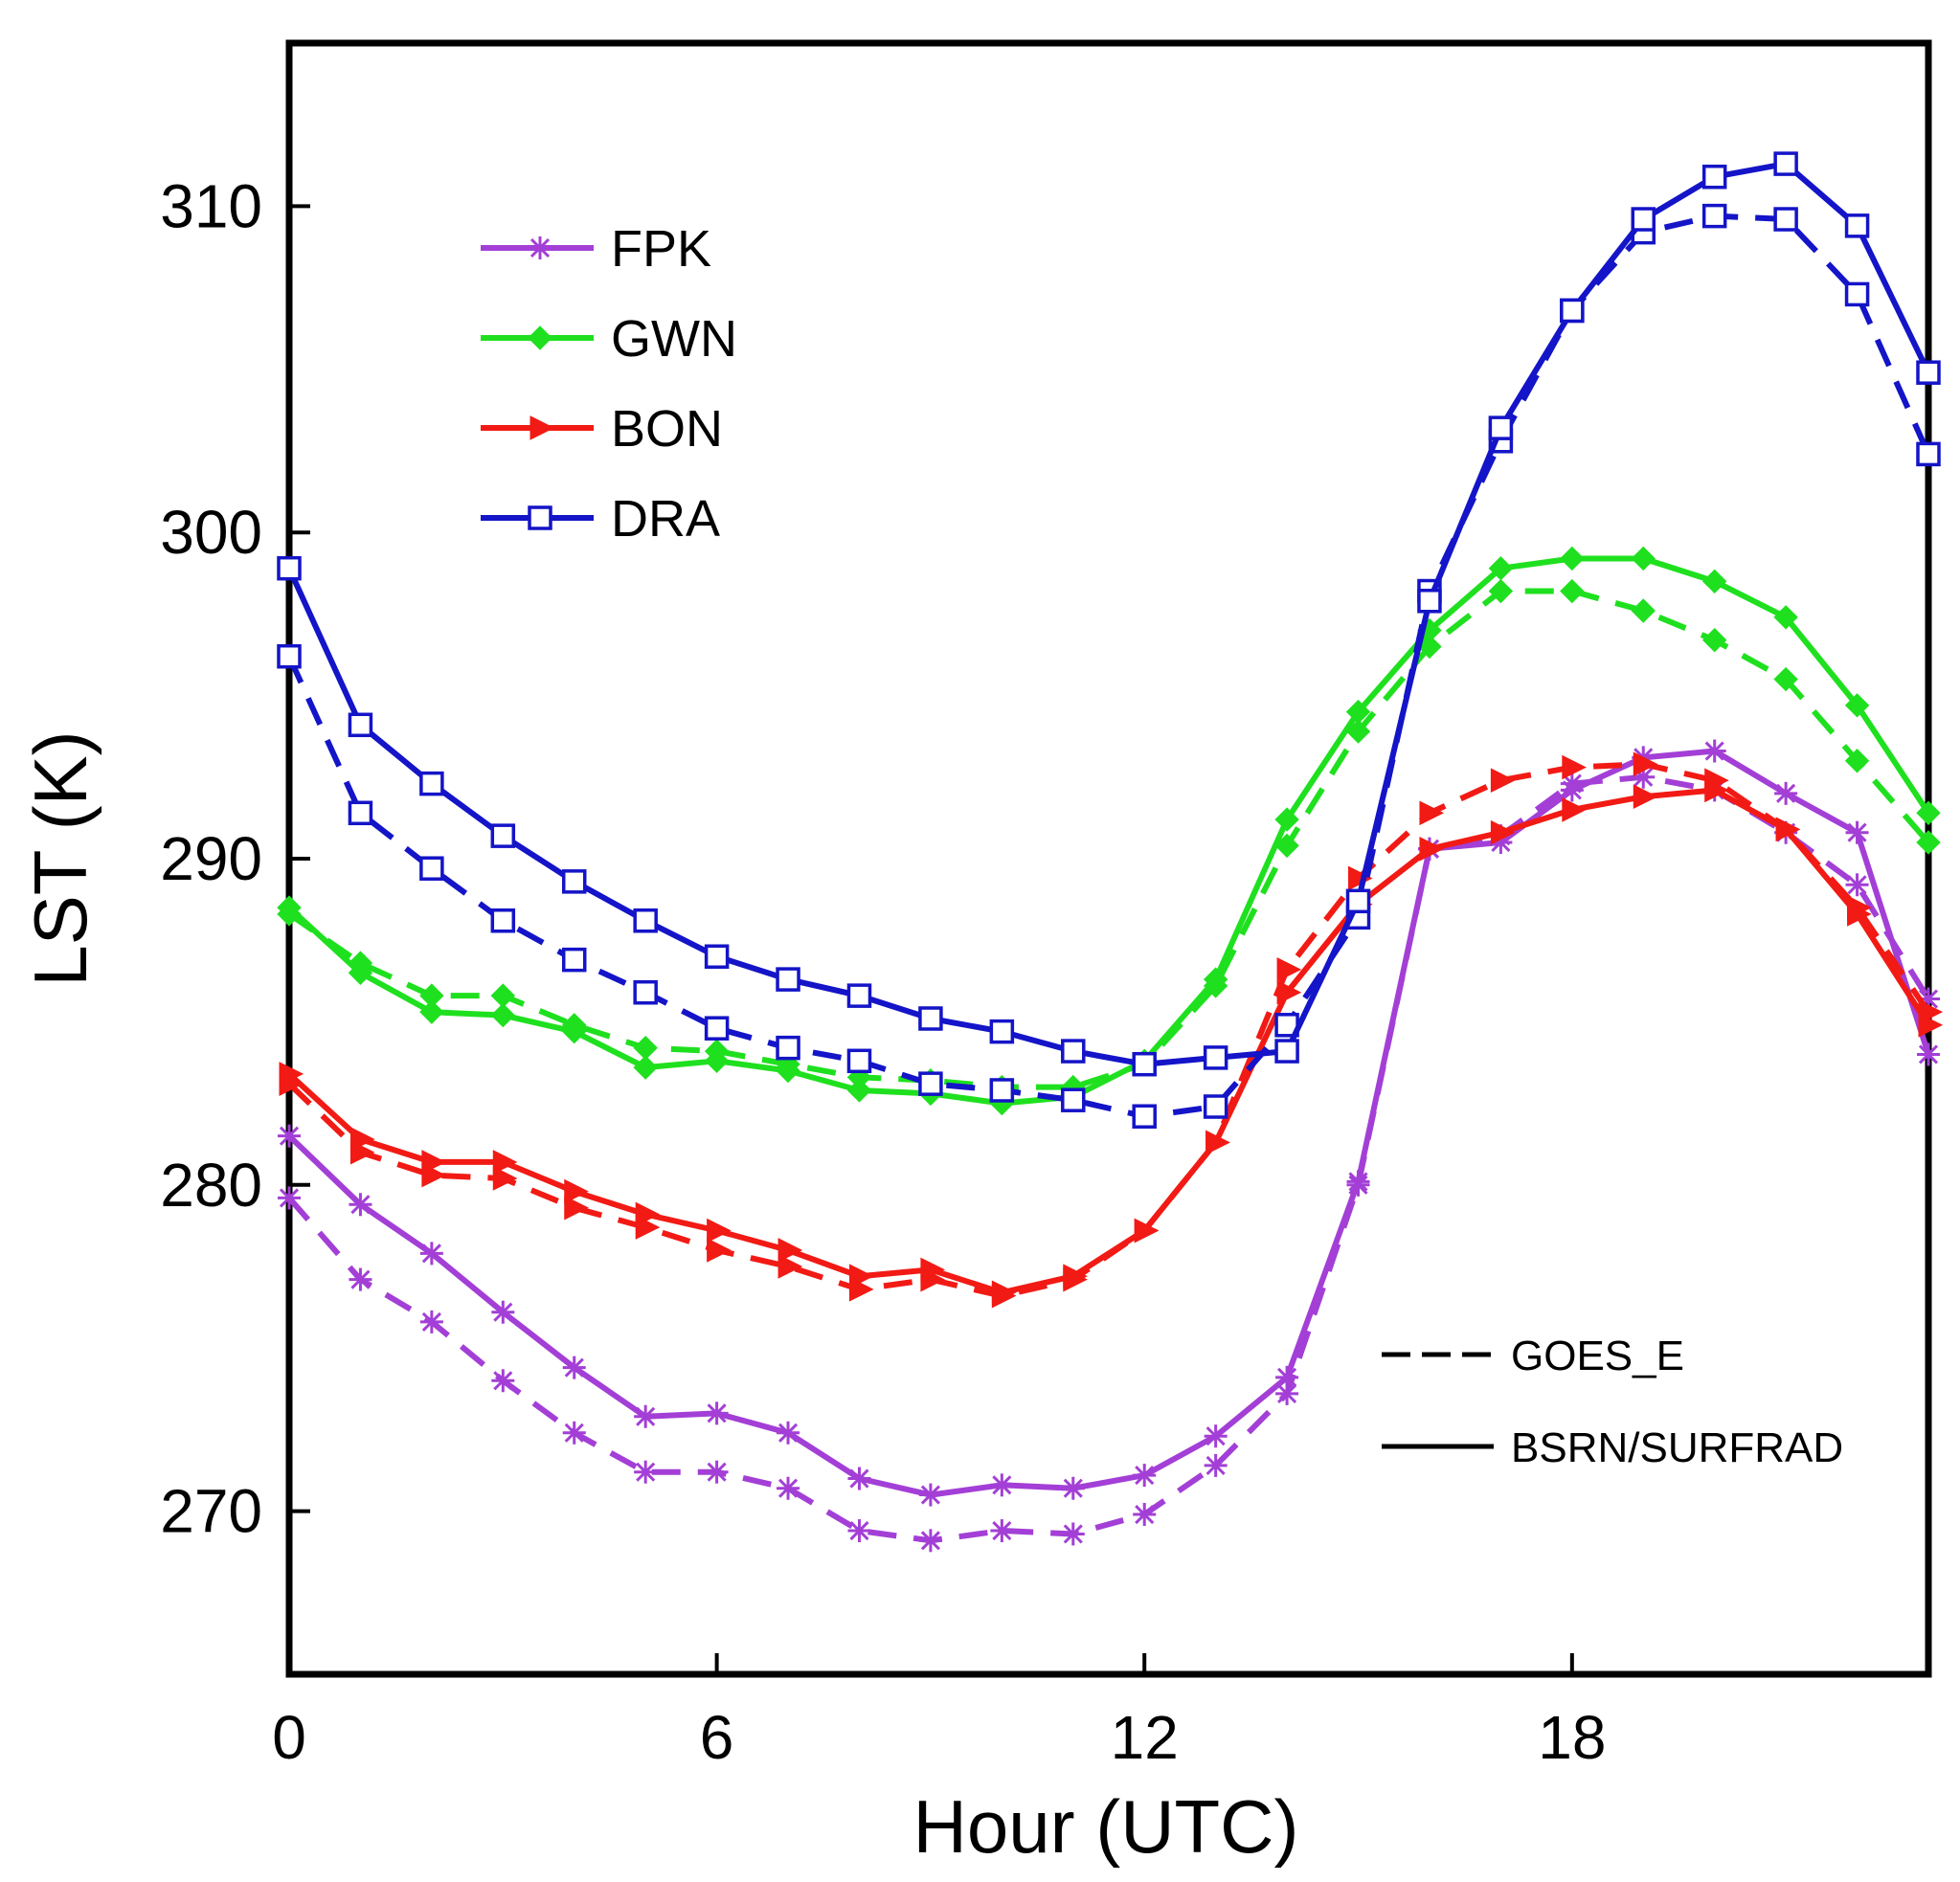  I want to click on x-axis-title: Hour (UTC), so click(1106, 1826).